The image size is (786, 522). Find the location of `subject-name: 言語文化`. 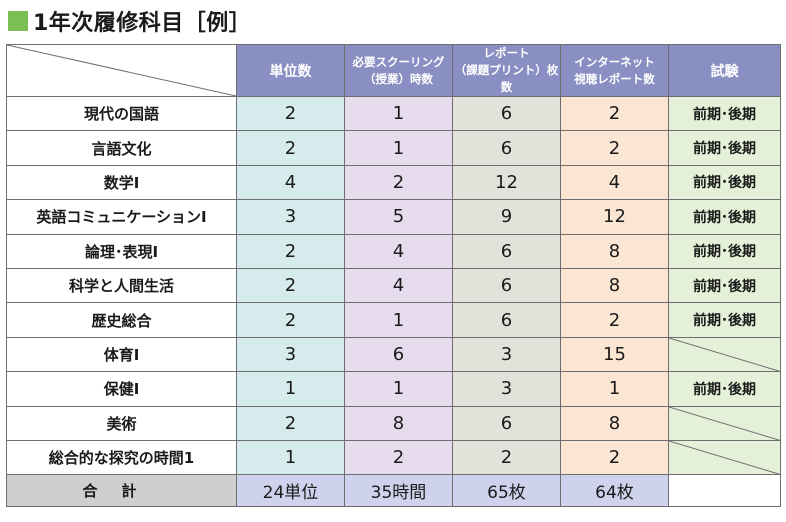

subject-name: 言語文化 is located at coordinates (121, 148).